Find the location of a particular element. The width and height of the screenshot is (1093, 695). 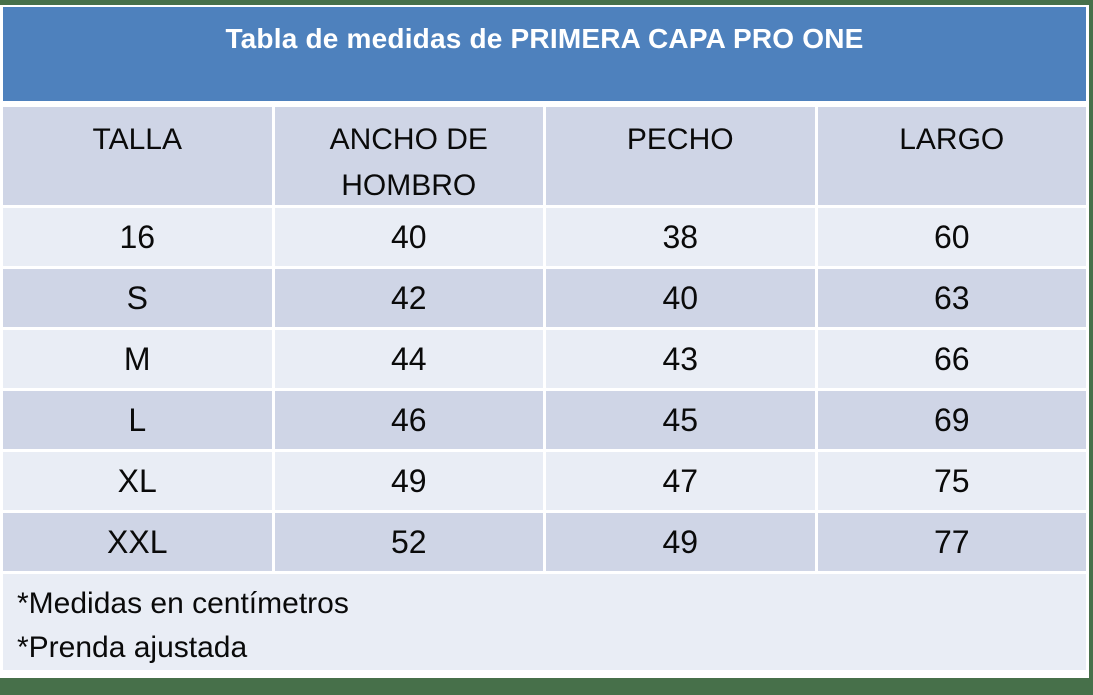

cell-size-m-ancho: 44 is located at coordinates (408, 359).